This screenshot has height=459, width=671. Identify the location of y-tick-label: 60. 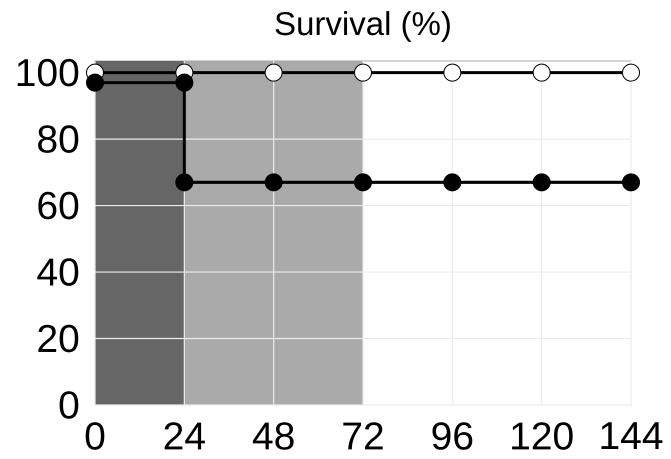
(58, 206).